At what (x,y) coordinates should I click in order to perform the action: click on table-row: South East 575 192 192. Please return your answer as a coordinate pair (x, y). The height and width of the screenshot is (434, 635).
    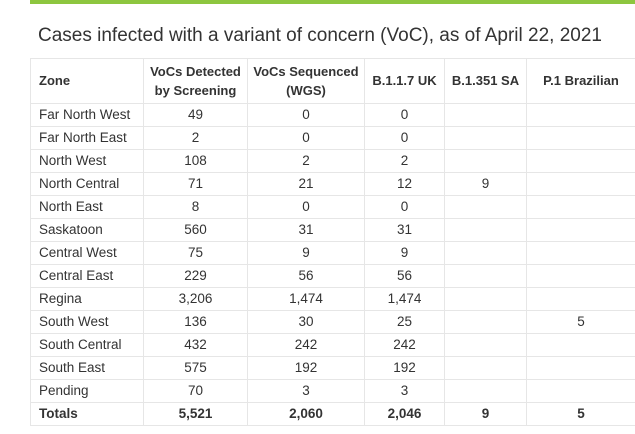
    Looking at the image, I should click on (332, 368).